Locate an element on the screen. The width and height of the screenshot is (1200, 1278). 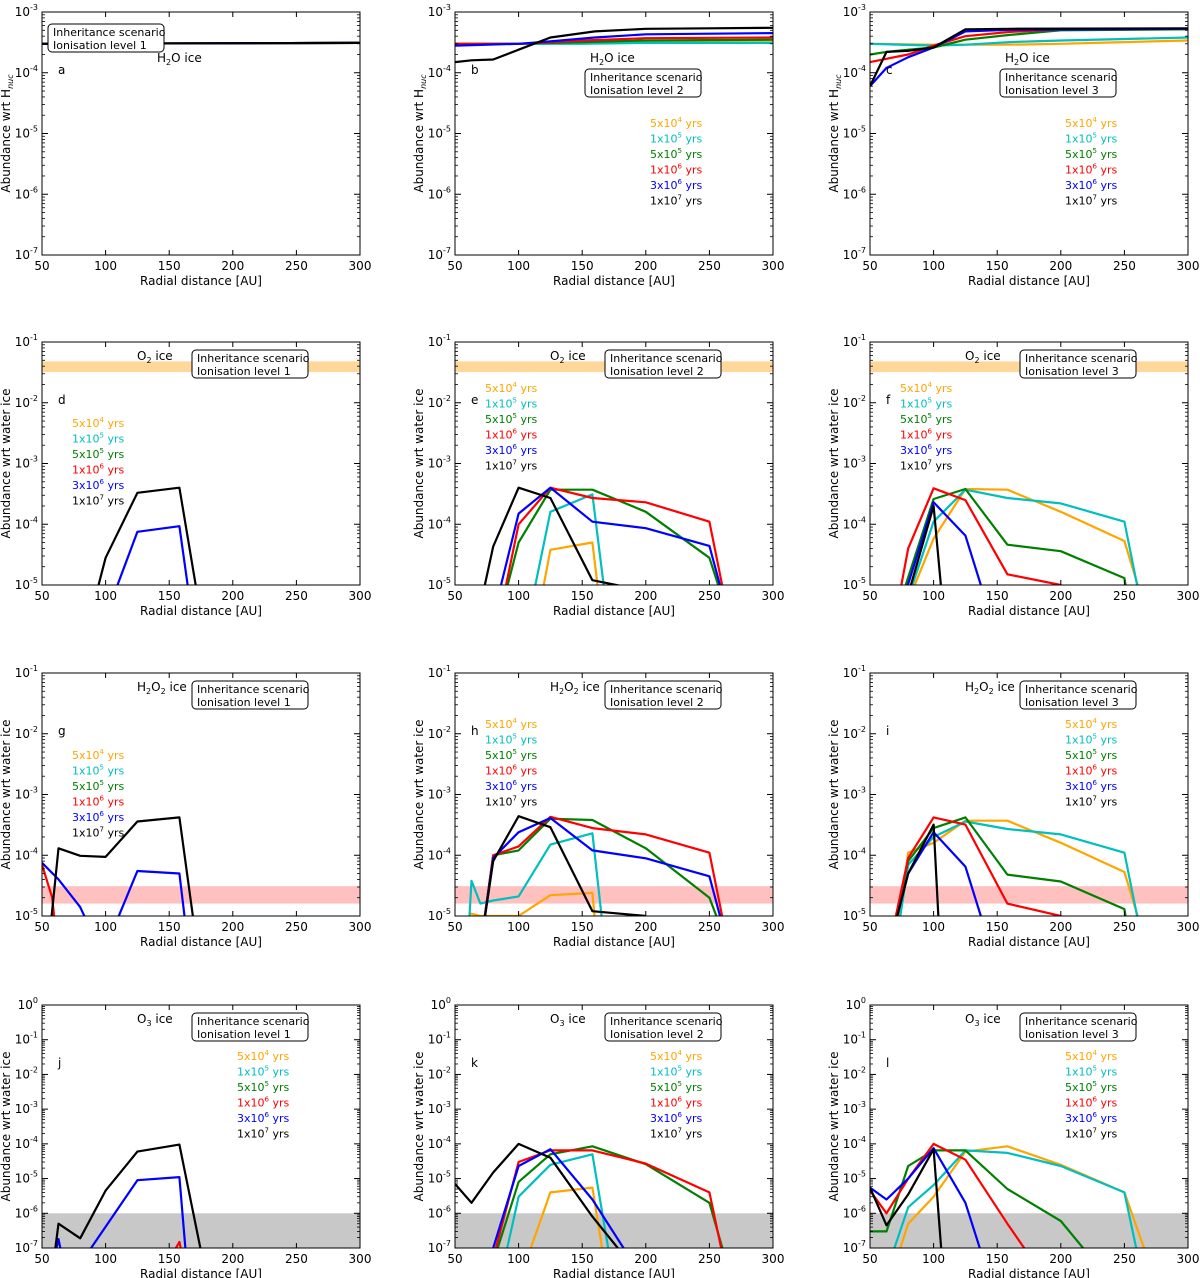
ionisation-line: Ionisation level 1 is located at coordinates (244, 371).